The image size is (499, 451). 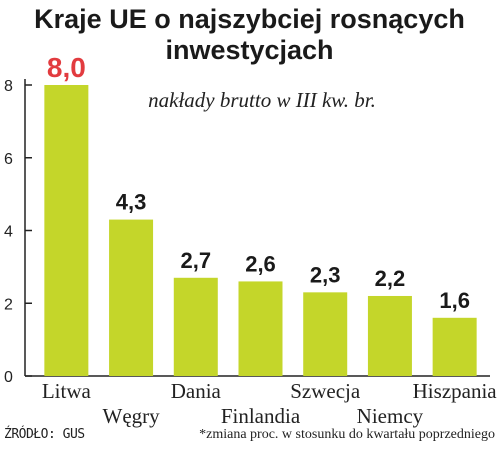 What do you see at coordinates (262, 100) in the screenshot?
I see `chart-subtitle: nakłady brutto w III kw. br.` at bounding box center [262, 100].